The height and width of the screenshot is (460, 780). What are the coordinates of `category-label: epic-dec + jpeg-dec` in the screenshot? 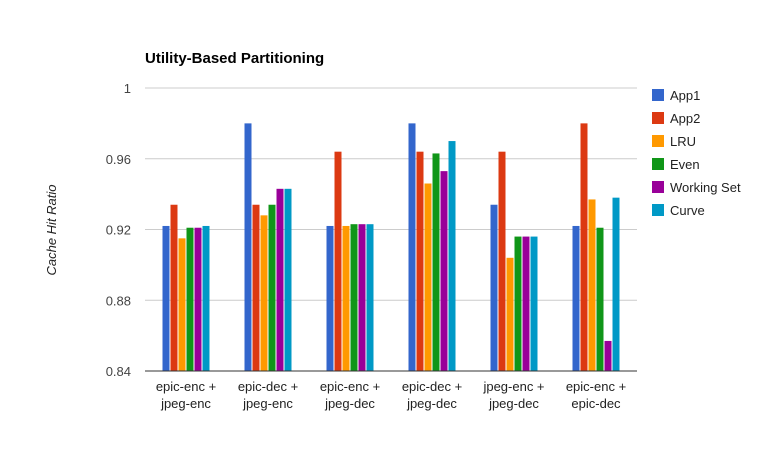 It's located at (432, 395).